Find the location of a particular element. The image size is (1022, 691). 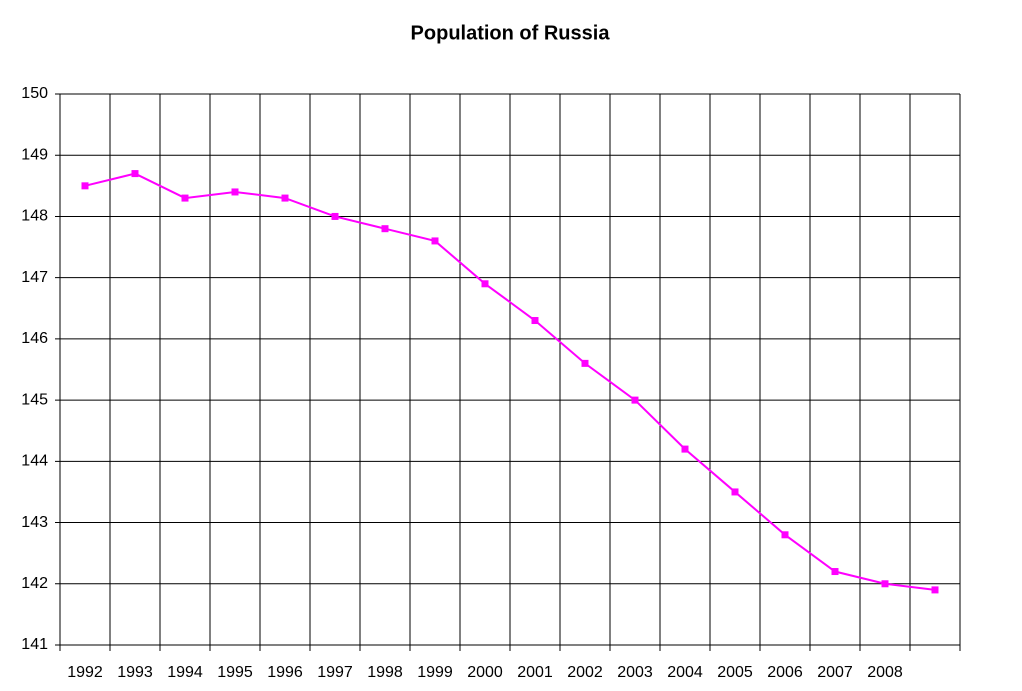

chart-title: Population of Russia is located at coordinates (511, 33).